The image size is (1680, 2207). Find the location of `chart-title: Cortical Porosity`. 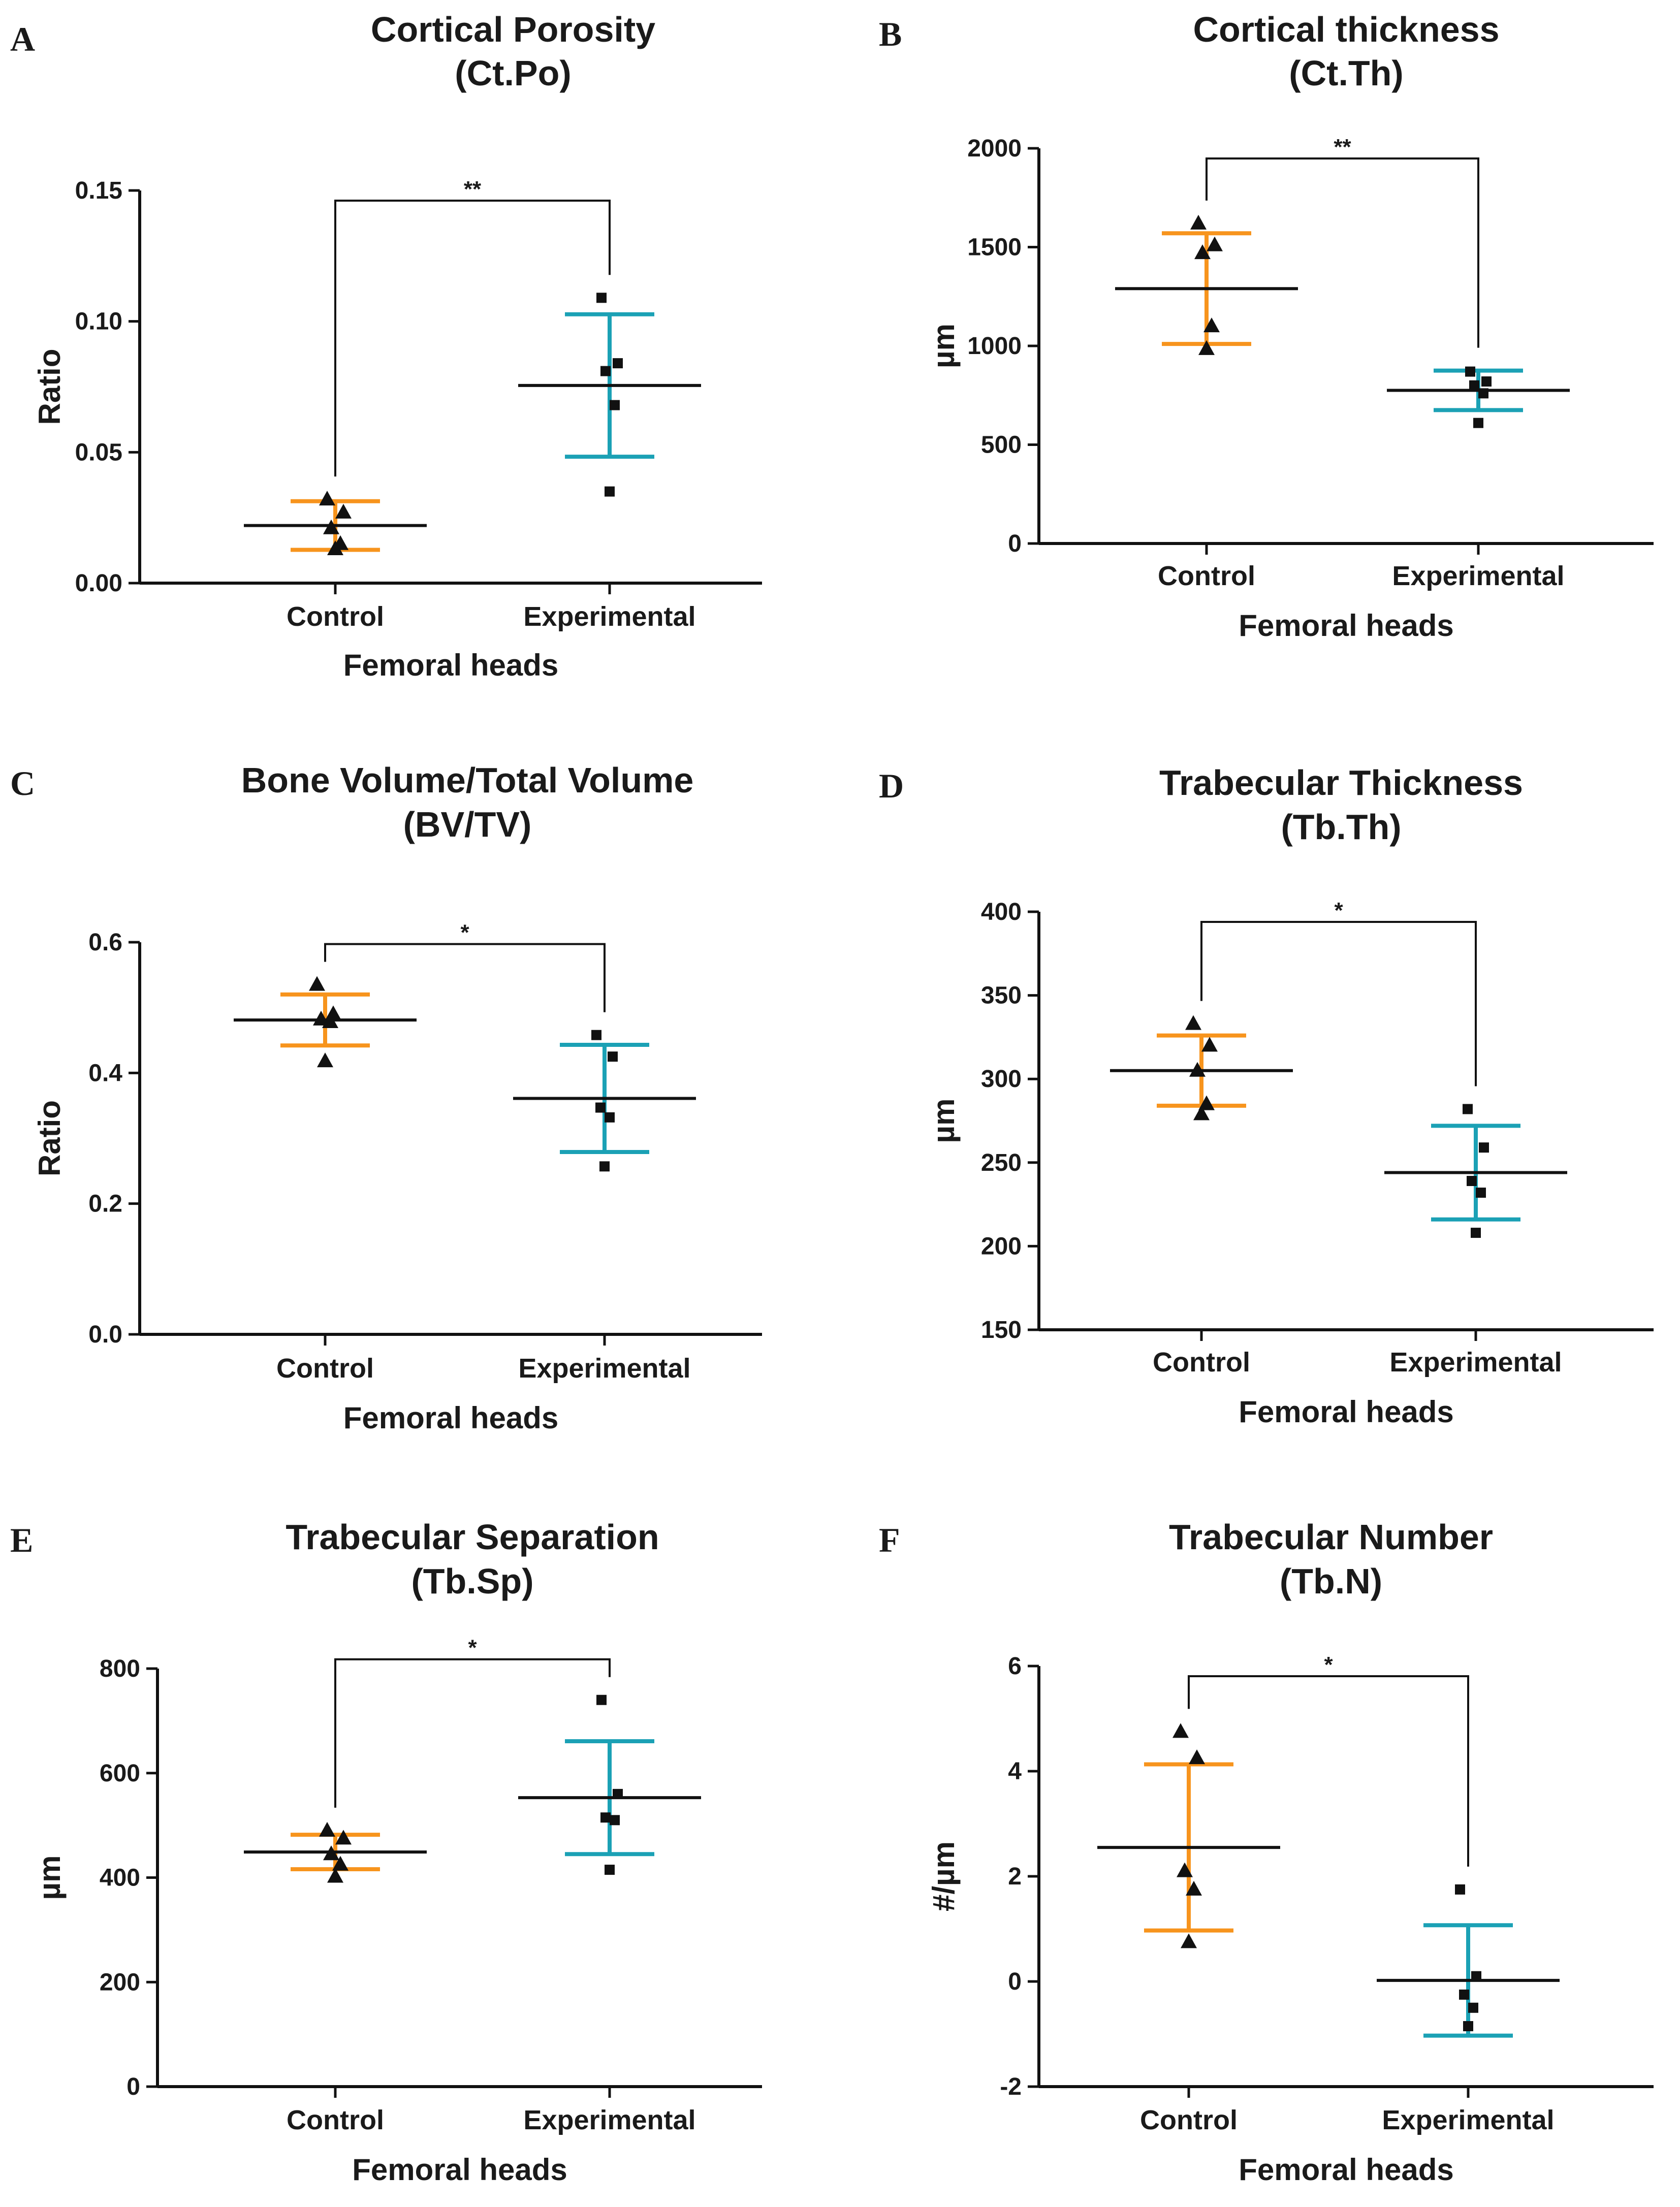

chart-title: Cortical Porosity is located at coordinates (513, 29).